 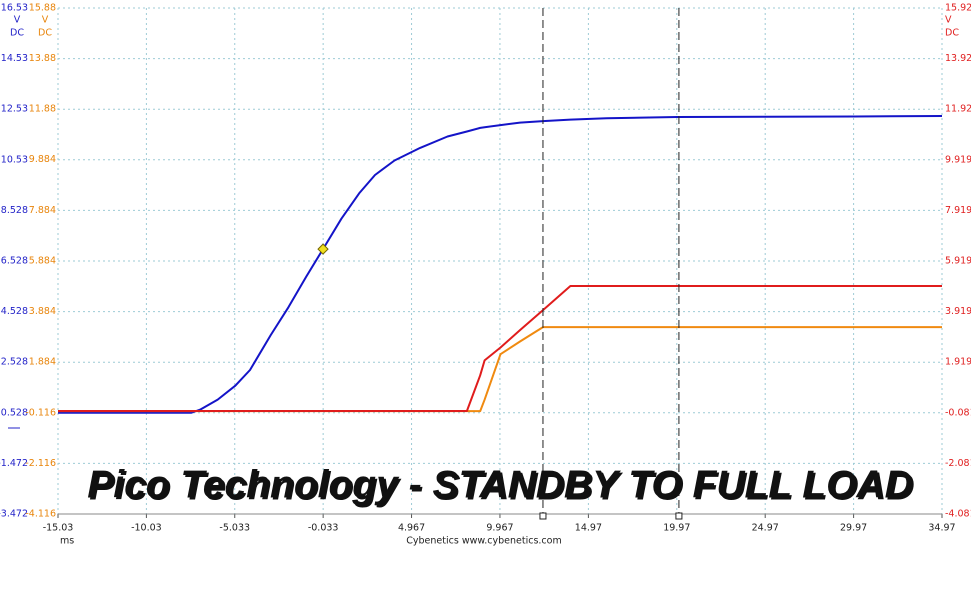 What do you see at coordinates (40, 514) in the screenshot?
I see `y-tick-label: -4.116` at bounding box center [40, 514].